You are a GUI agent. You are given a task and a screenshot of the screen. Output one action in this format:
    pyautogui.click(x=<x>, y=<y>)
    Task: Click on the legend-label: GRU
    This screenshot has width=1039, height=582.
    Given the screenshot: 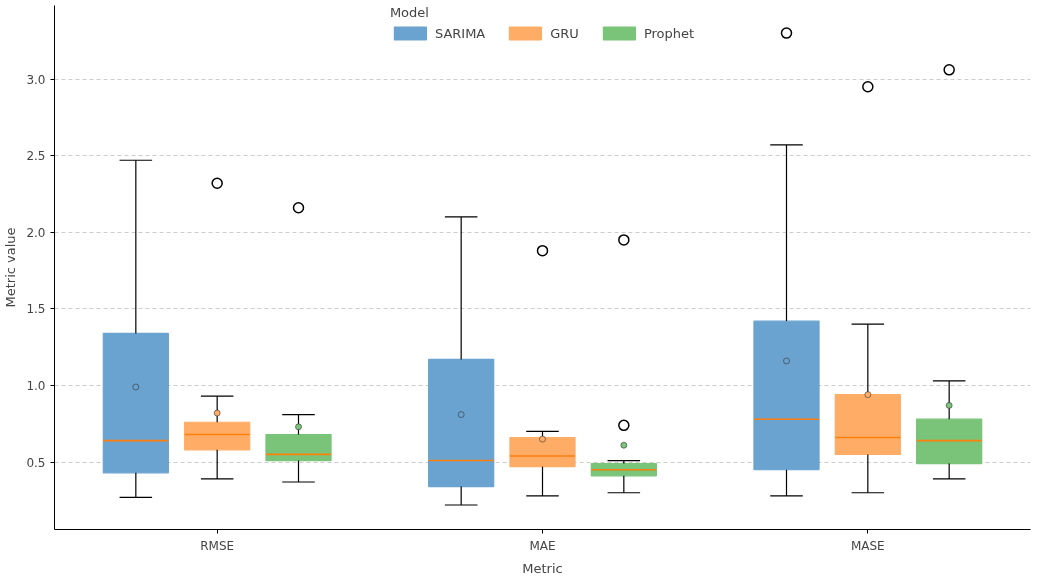 What is the action you would take?
    pyautogui.click(x=564, y=33)
    